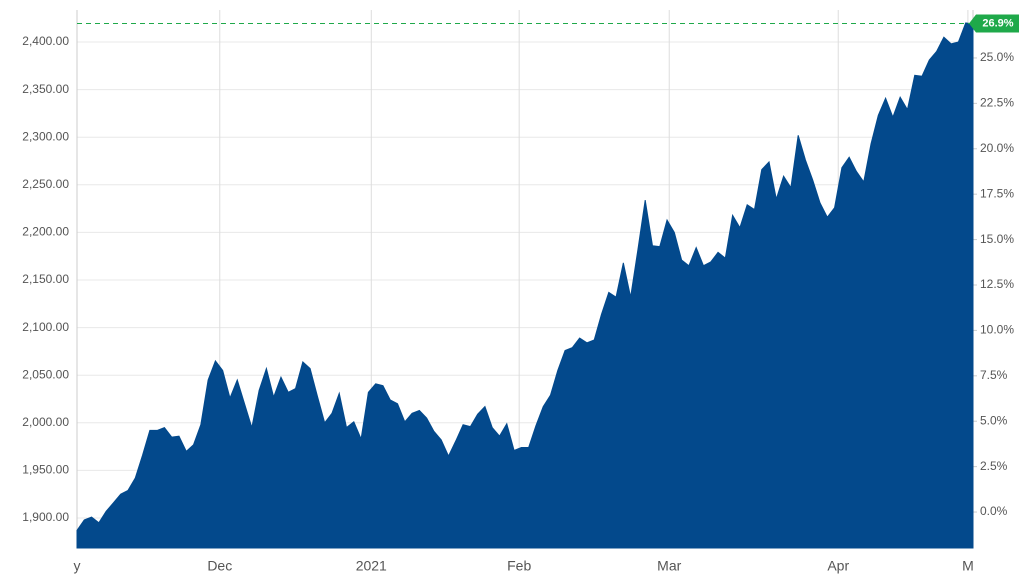  I want to click on y-tick-label: 2,200.00, so click(45, 232).